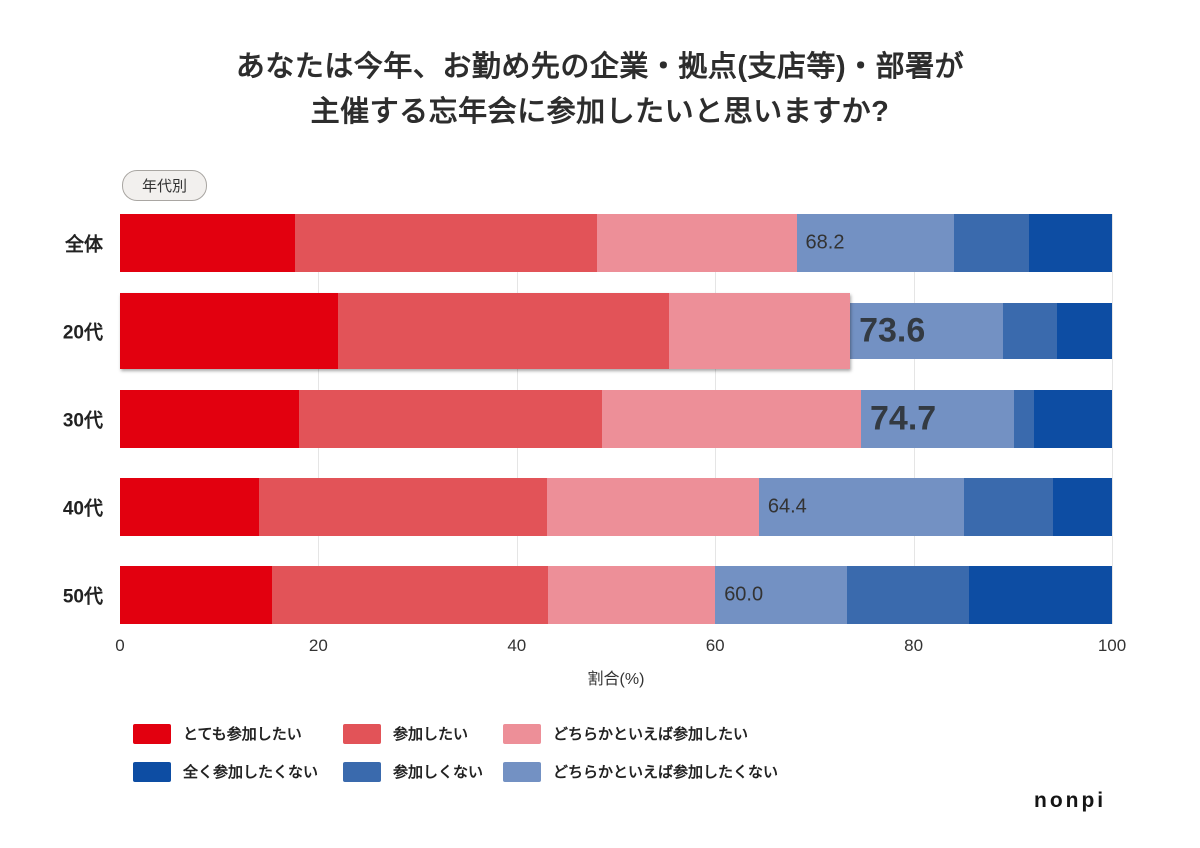  What do you see at coordinates (242, 734) in the screenshot?
I see `legend-label: とても参加したい` at bounding box center [242, 734].